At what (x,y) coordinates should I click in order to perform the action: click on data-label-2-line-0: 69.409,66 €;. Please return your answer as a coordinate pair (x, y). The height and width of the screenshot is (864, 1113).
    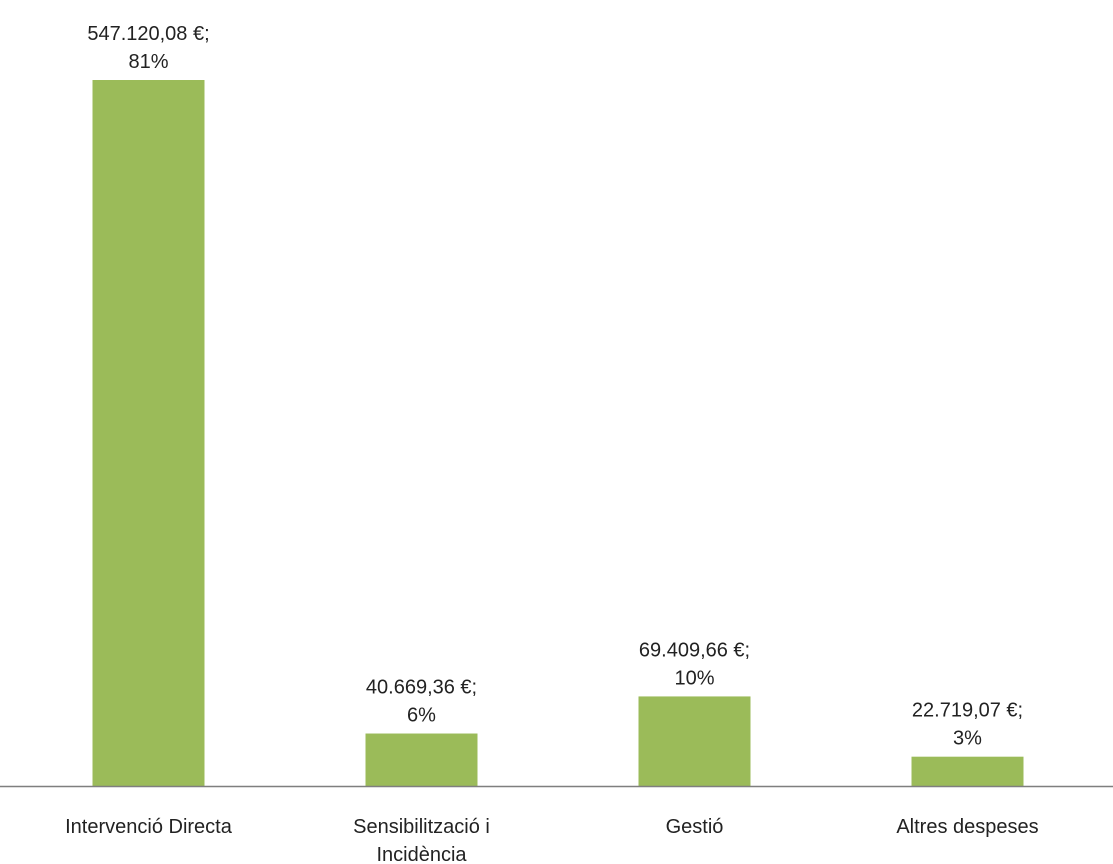
    Looking at the image, I should click on (694, 650).